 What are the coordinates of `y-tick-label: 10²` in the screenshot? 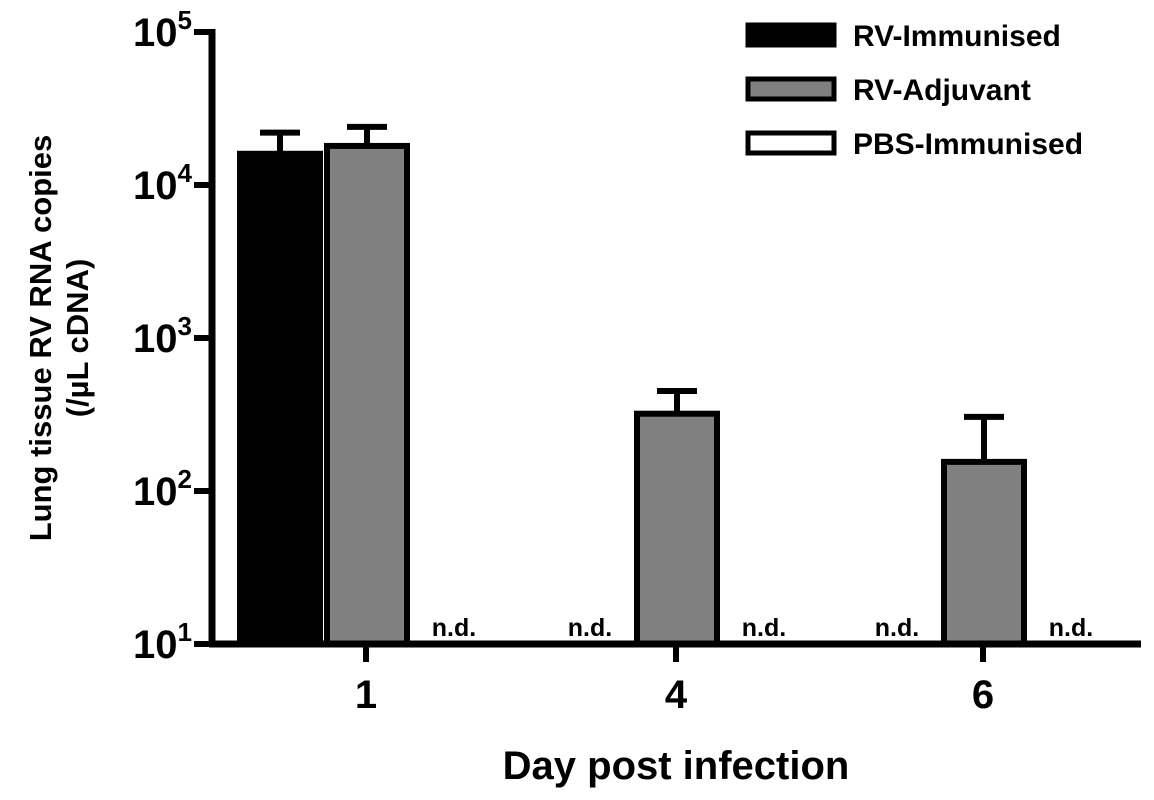 It's located at (162, 489).